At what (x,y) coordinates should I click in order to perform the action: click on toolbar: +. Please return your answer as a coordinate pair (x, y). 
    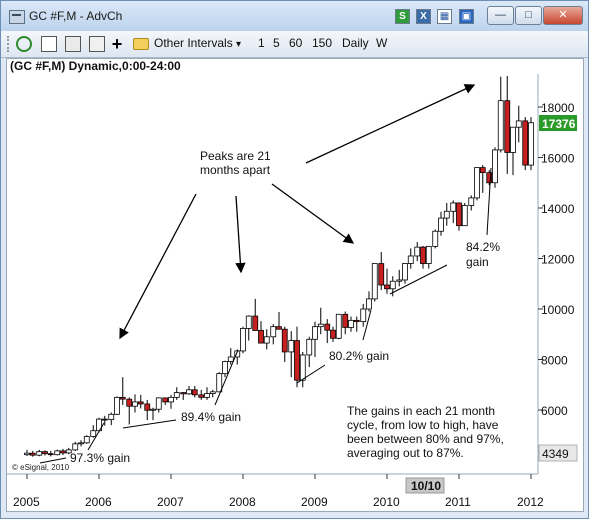
    Looking at the image, I should click on (294, 44).